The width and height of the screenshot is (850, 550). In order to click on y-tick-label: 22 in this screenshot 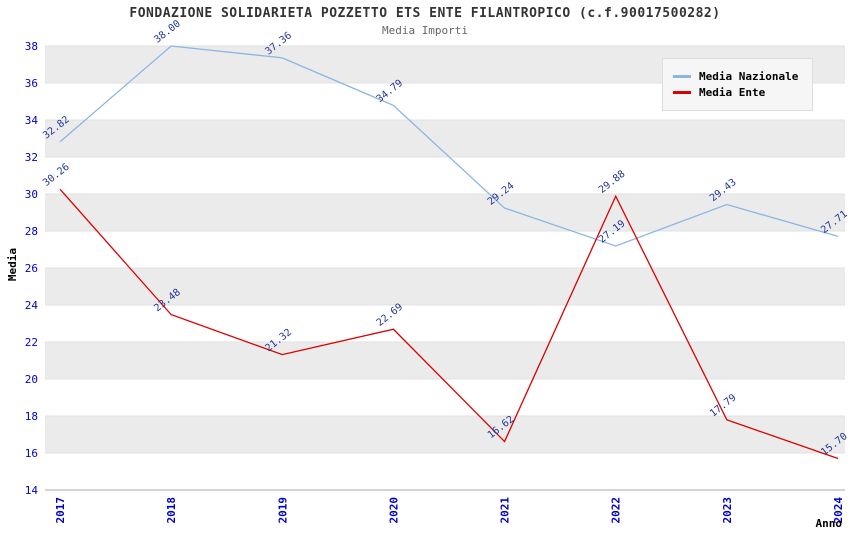, I will do `click(31, 342)`.